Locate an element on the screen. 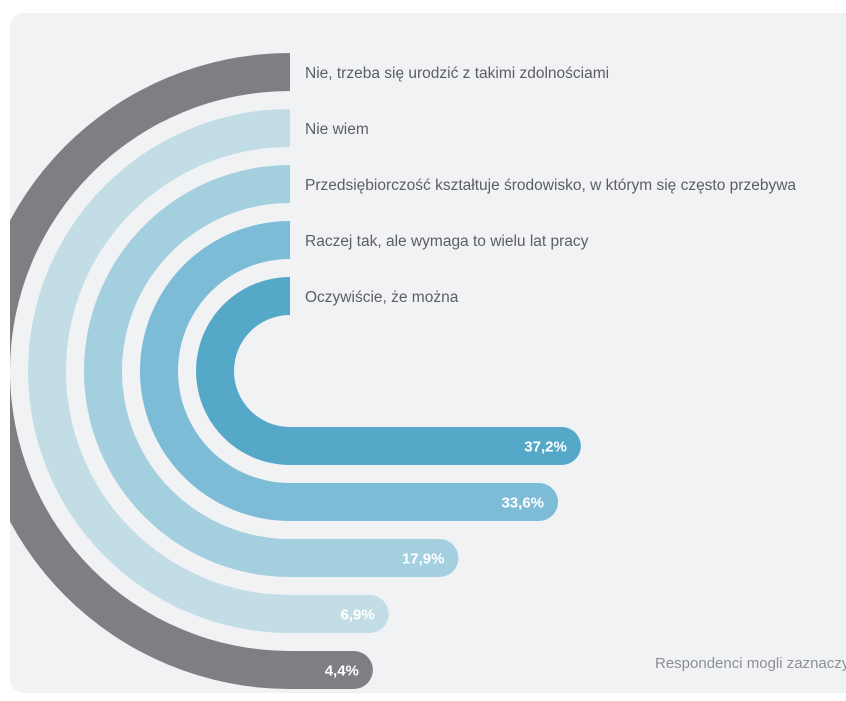  value-label-3: 17,9% is located at coordinates (423, 559).